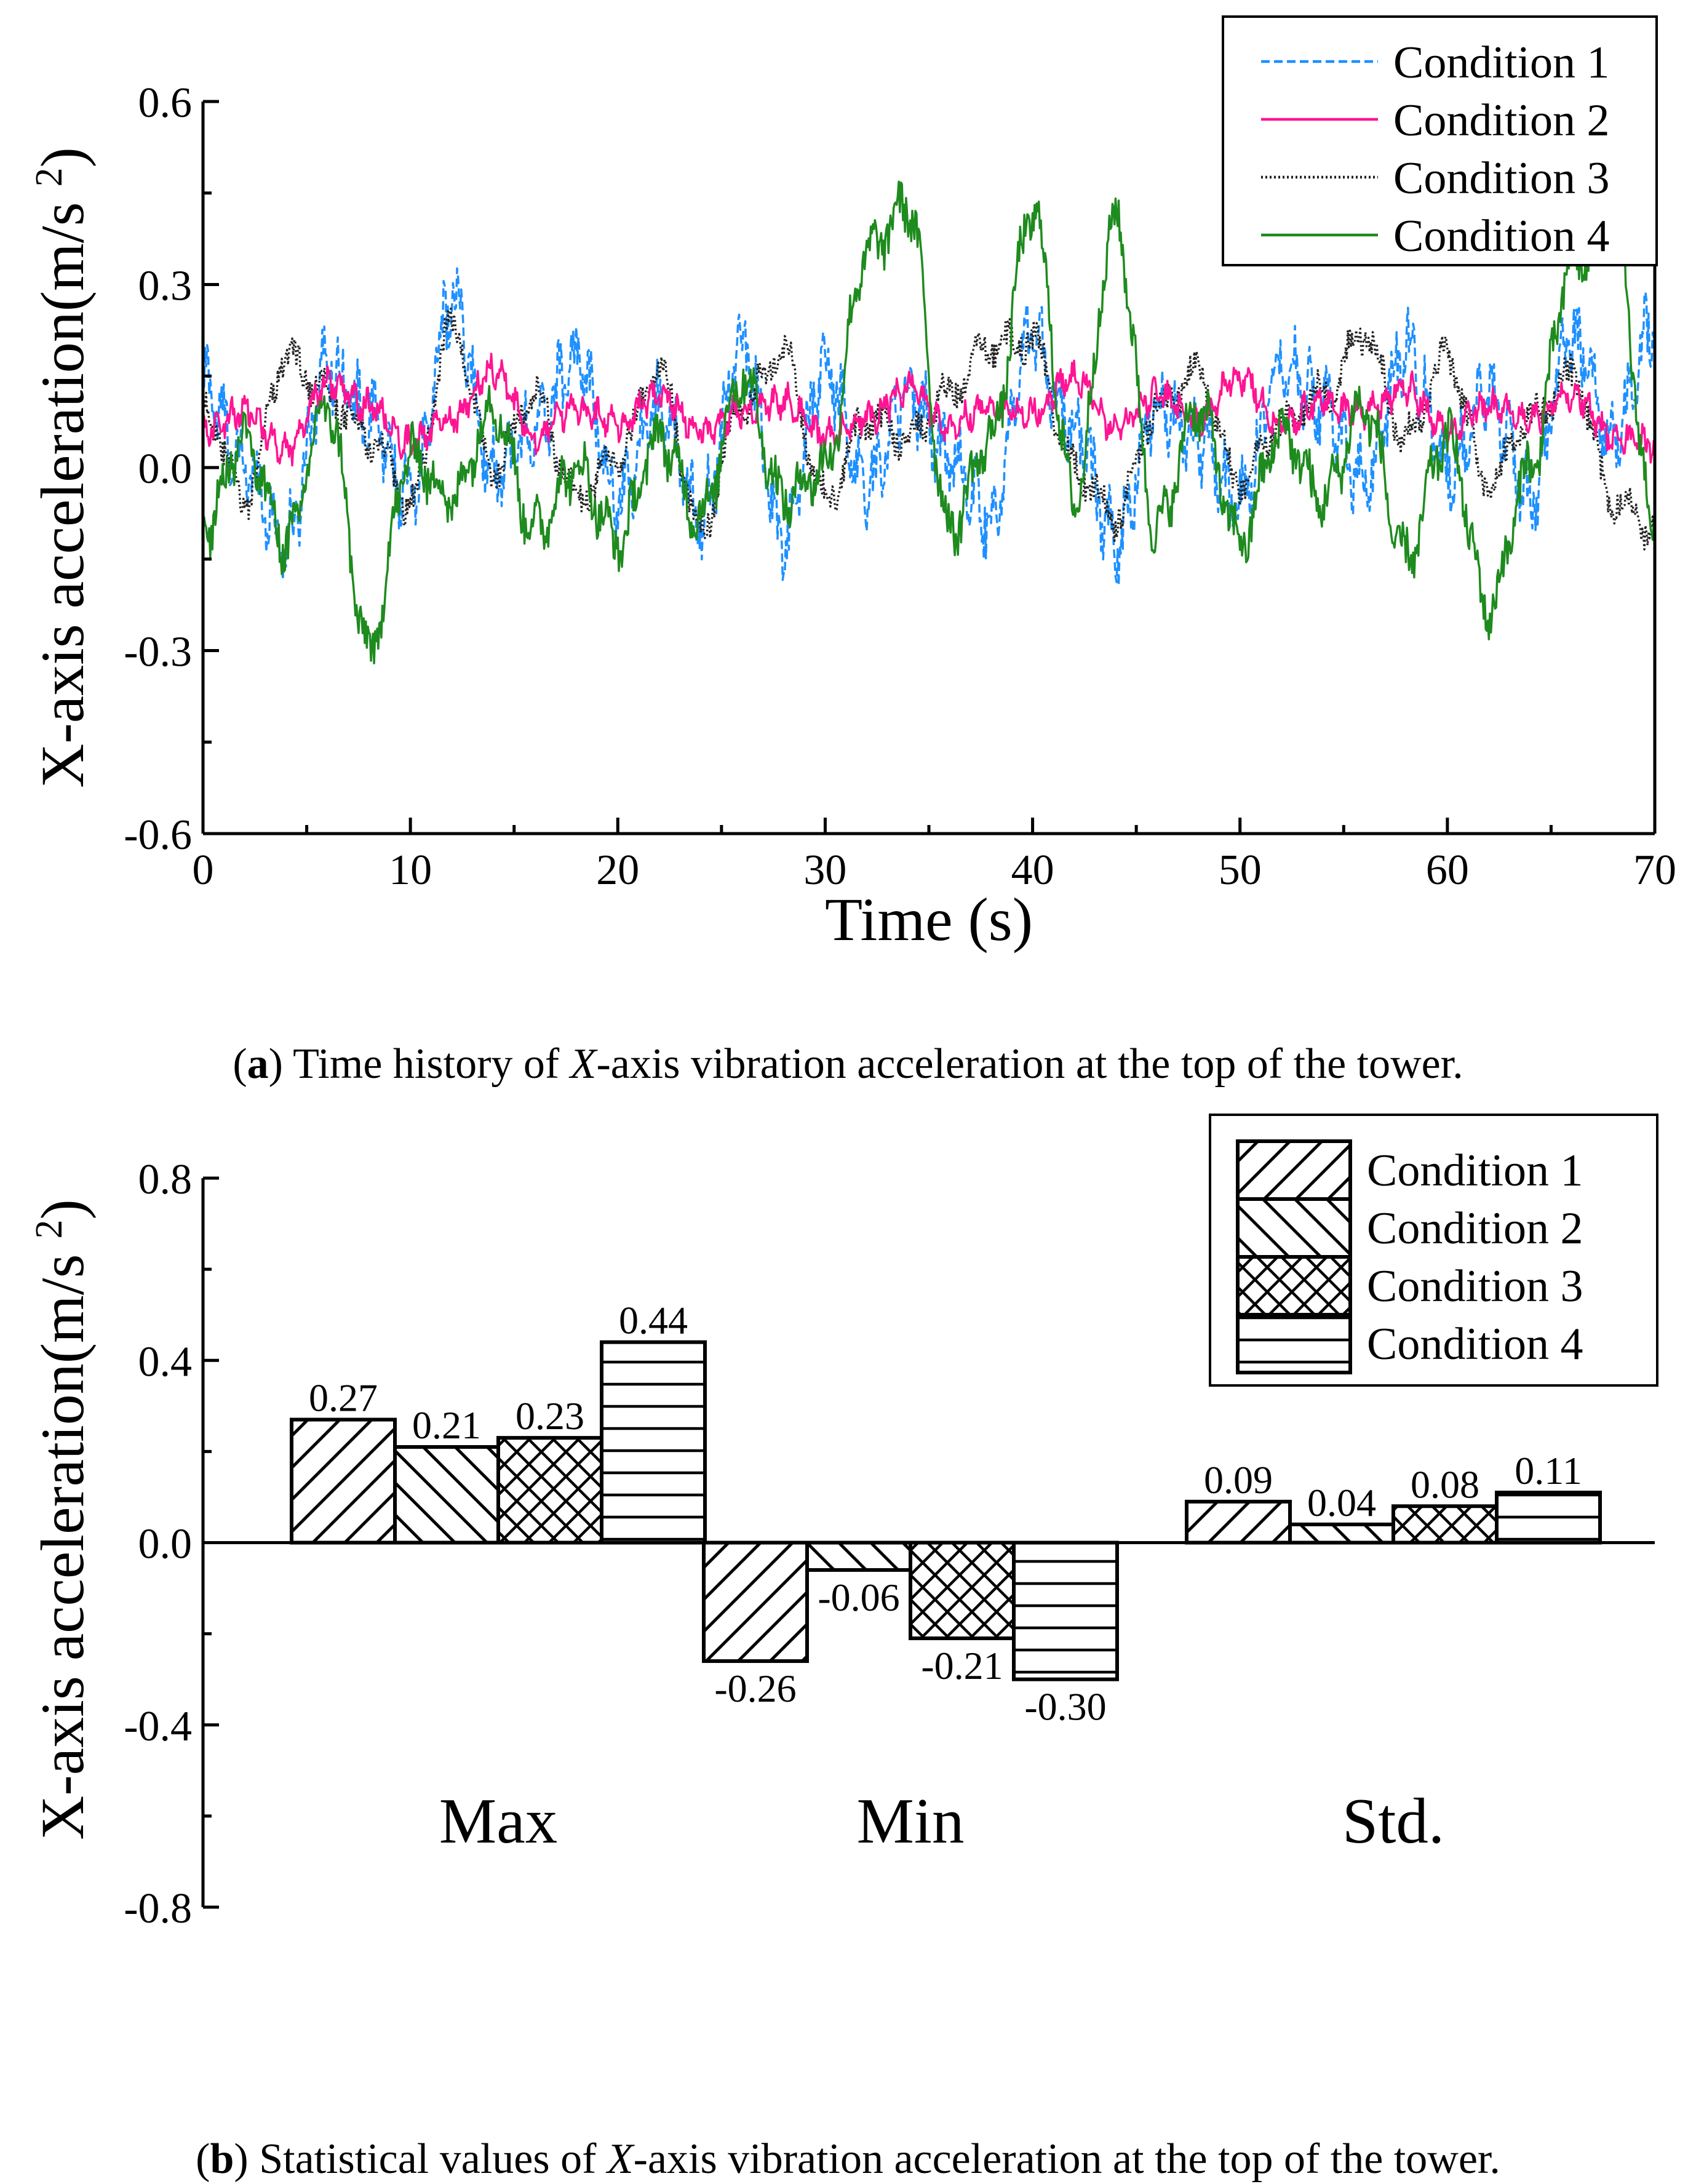 This screenshot has width=1696, height=2184. Describe the element at coordinates (446, 1425) in the screenshot. I see `data-label: 0.21` at that location.